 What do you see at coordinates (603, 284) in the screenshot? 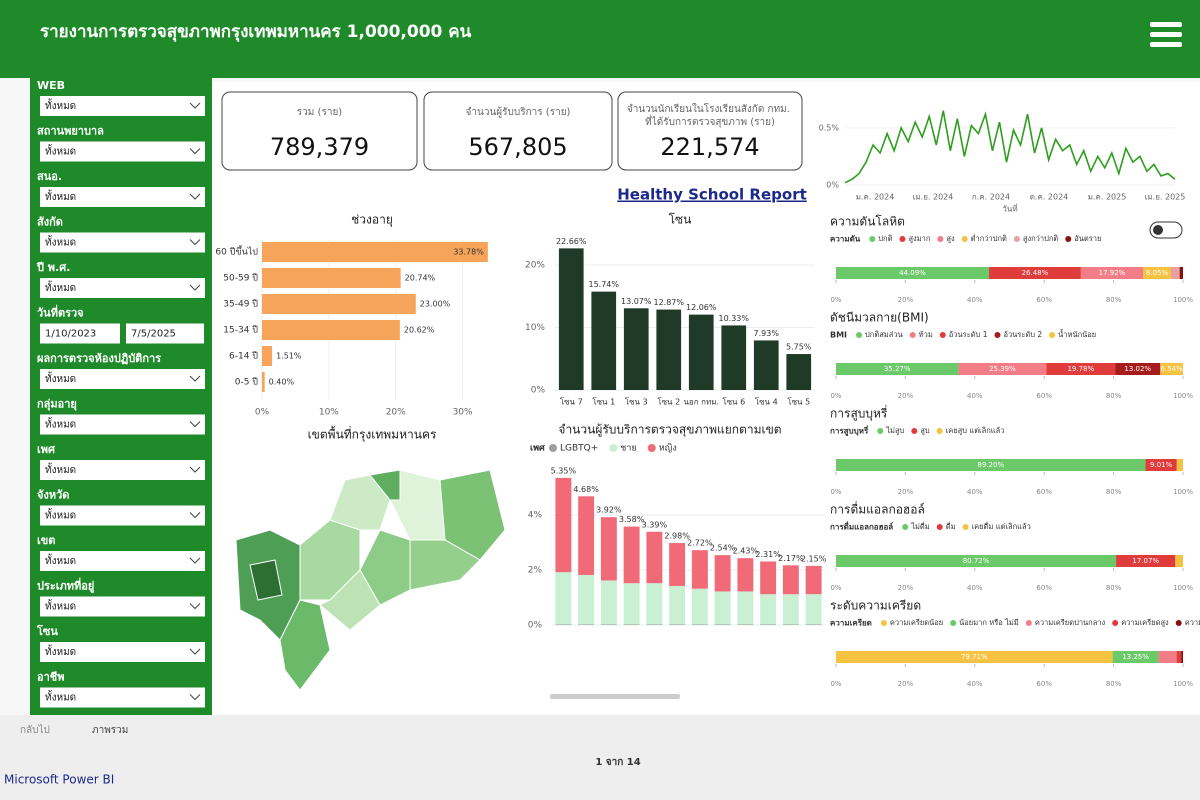
I see `value-label: 15.74%` at bounding box center [603, 284].